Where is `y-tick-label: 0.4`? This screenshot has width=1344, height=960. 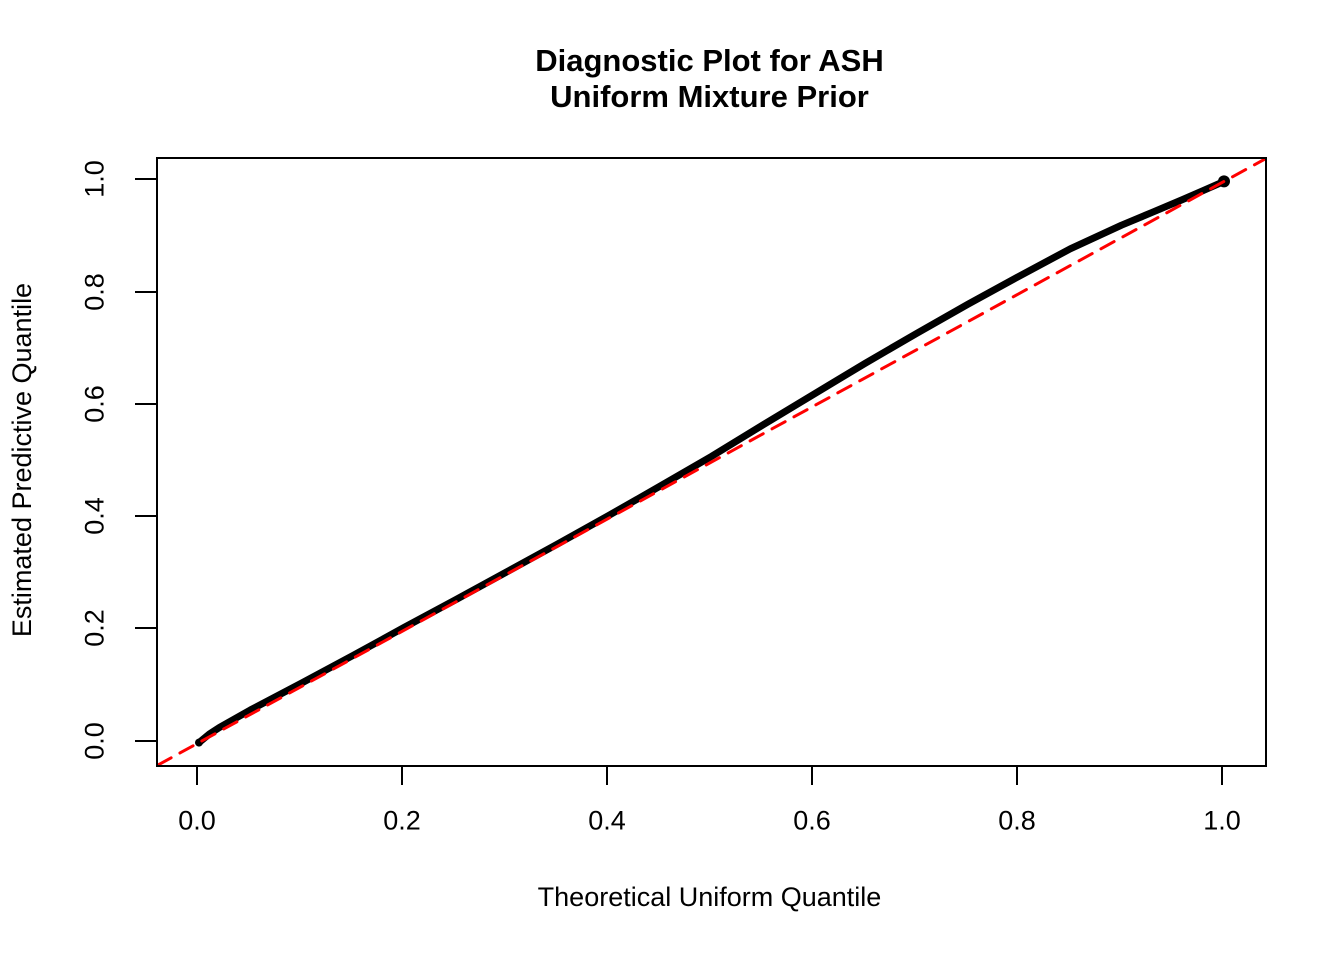
y-tick-label: 0.4 is located at coordinates (94, 516).